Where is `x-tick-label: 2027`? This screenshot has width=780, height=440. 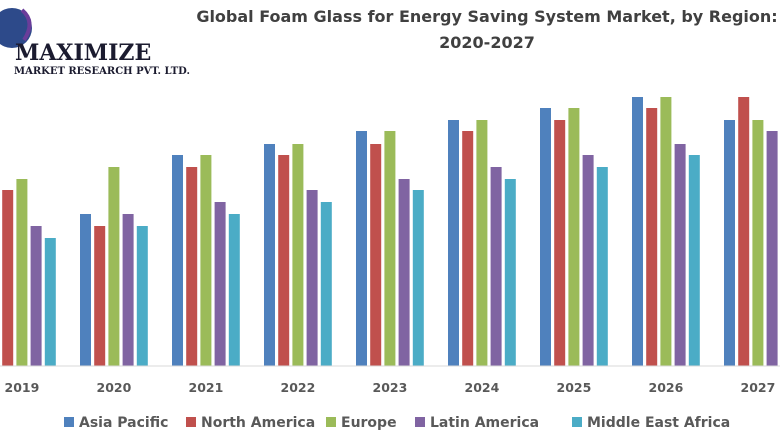
x-tick-label: 2027 is located at coordinates (758, 387).